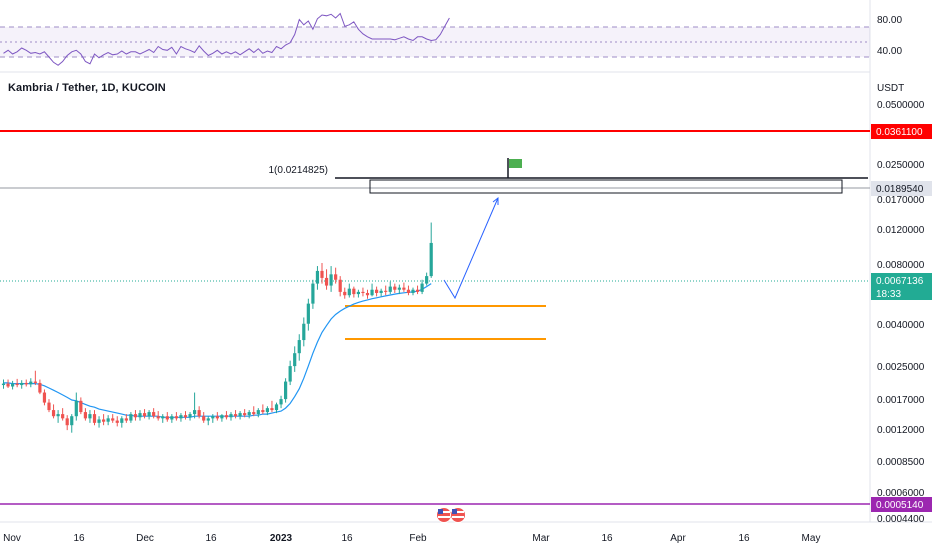  What do you see at coordinates (901, 504) in the screenshot?
I see `support-price-tag: 0.0005140` at bounding box center [901, 504].